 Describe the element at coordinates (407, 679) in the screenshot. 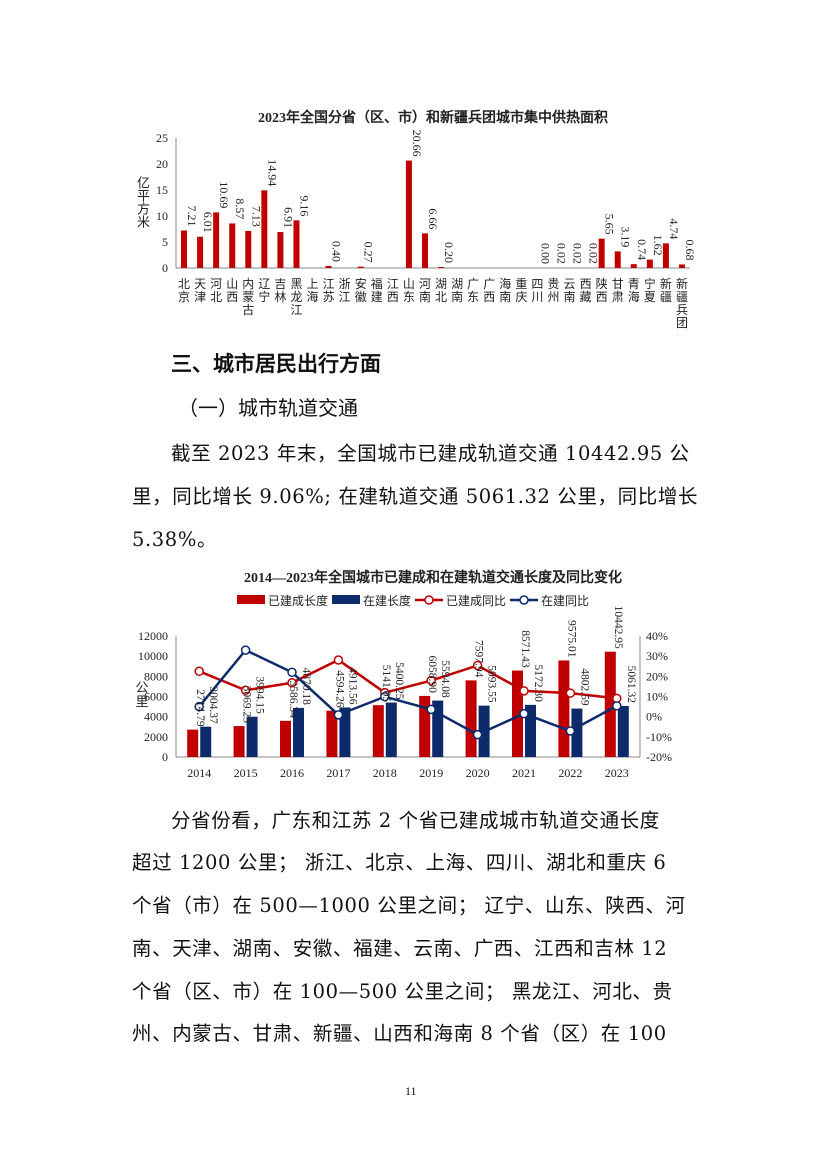

I see `line-series` at that location.